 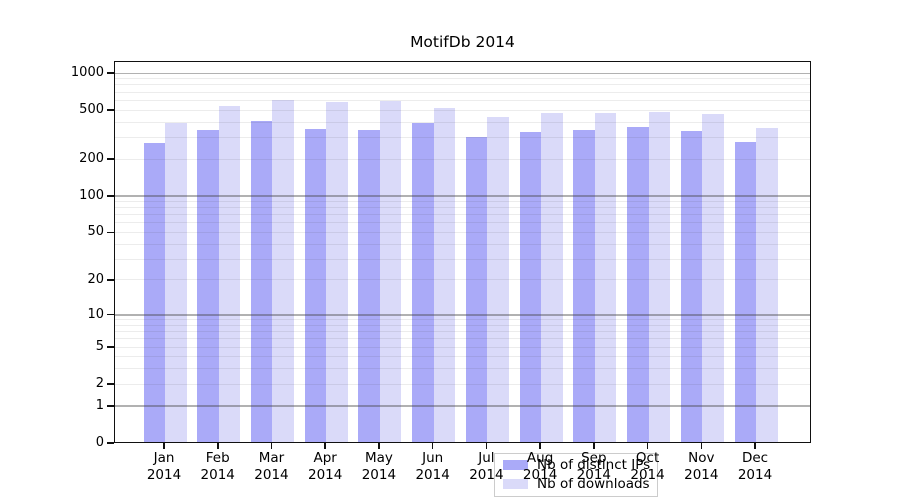 I want to click on legend: Nb of distinct IPs Nb of downloads, so click(x=576, y=474).